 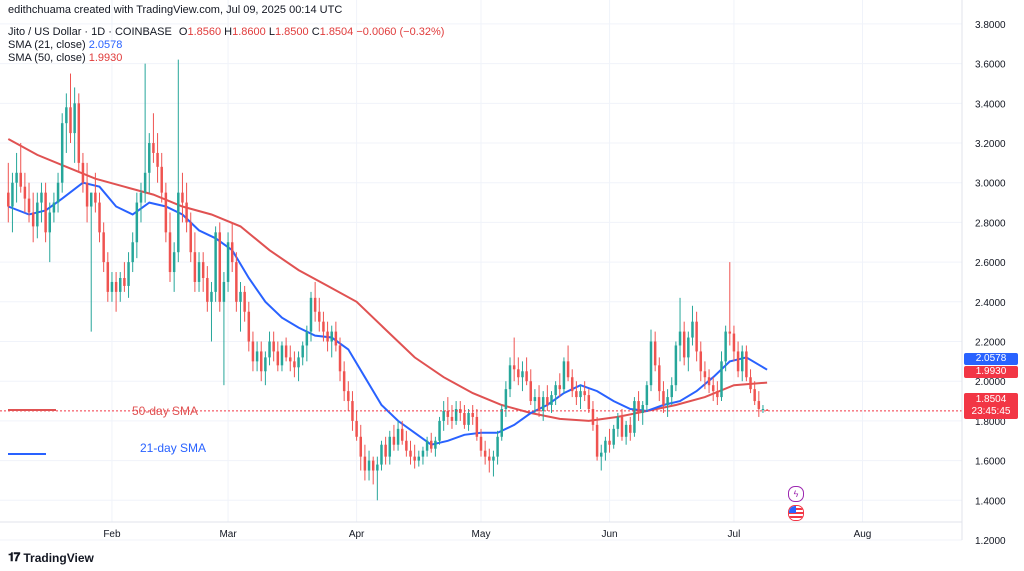 I want to click on symbol-name: Jito / US Dollar · 1D · COINBASE, so click(x=90, y=32).